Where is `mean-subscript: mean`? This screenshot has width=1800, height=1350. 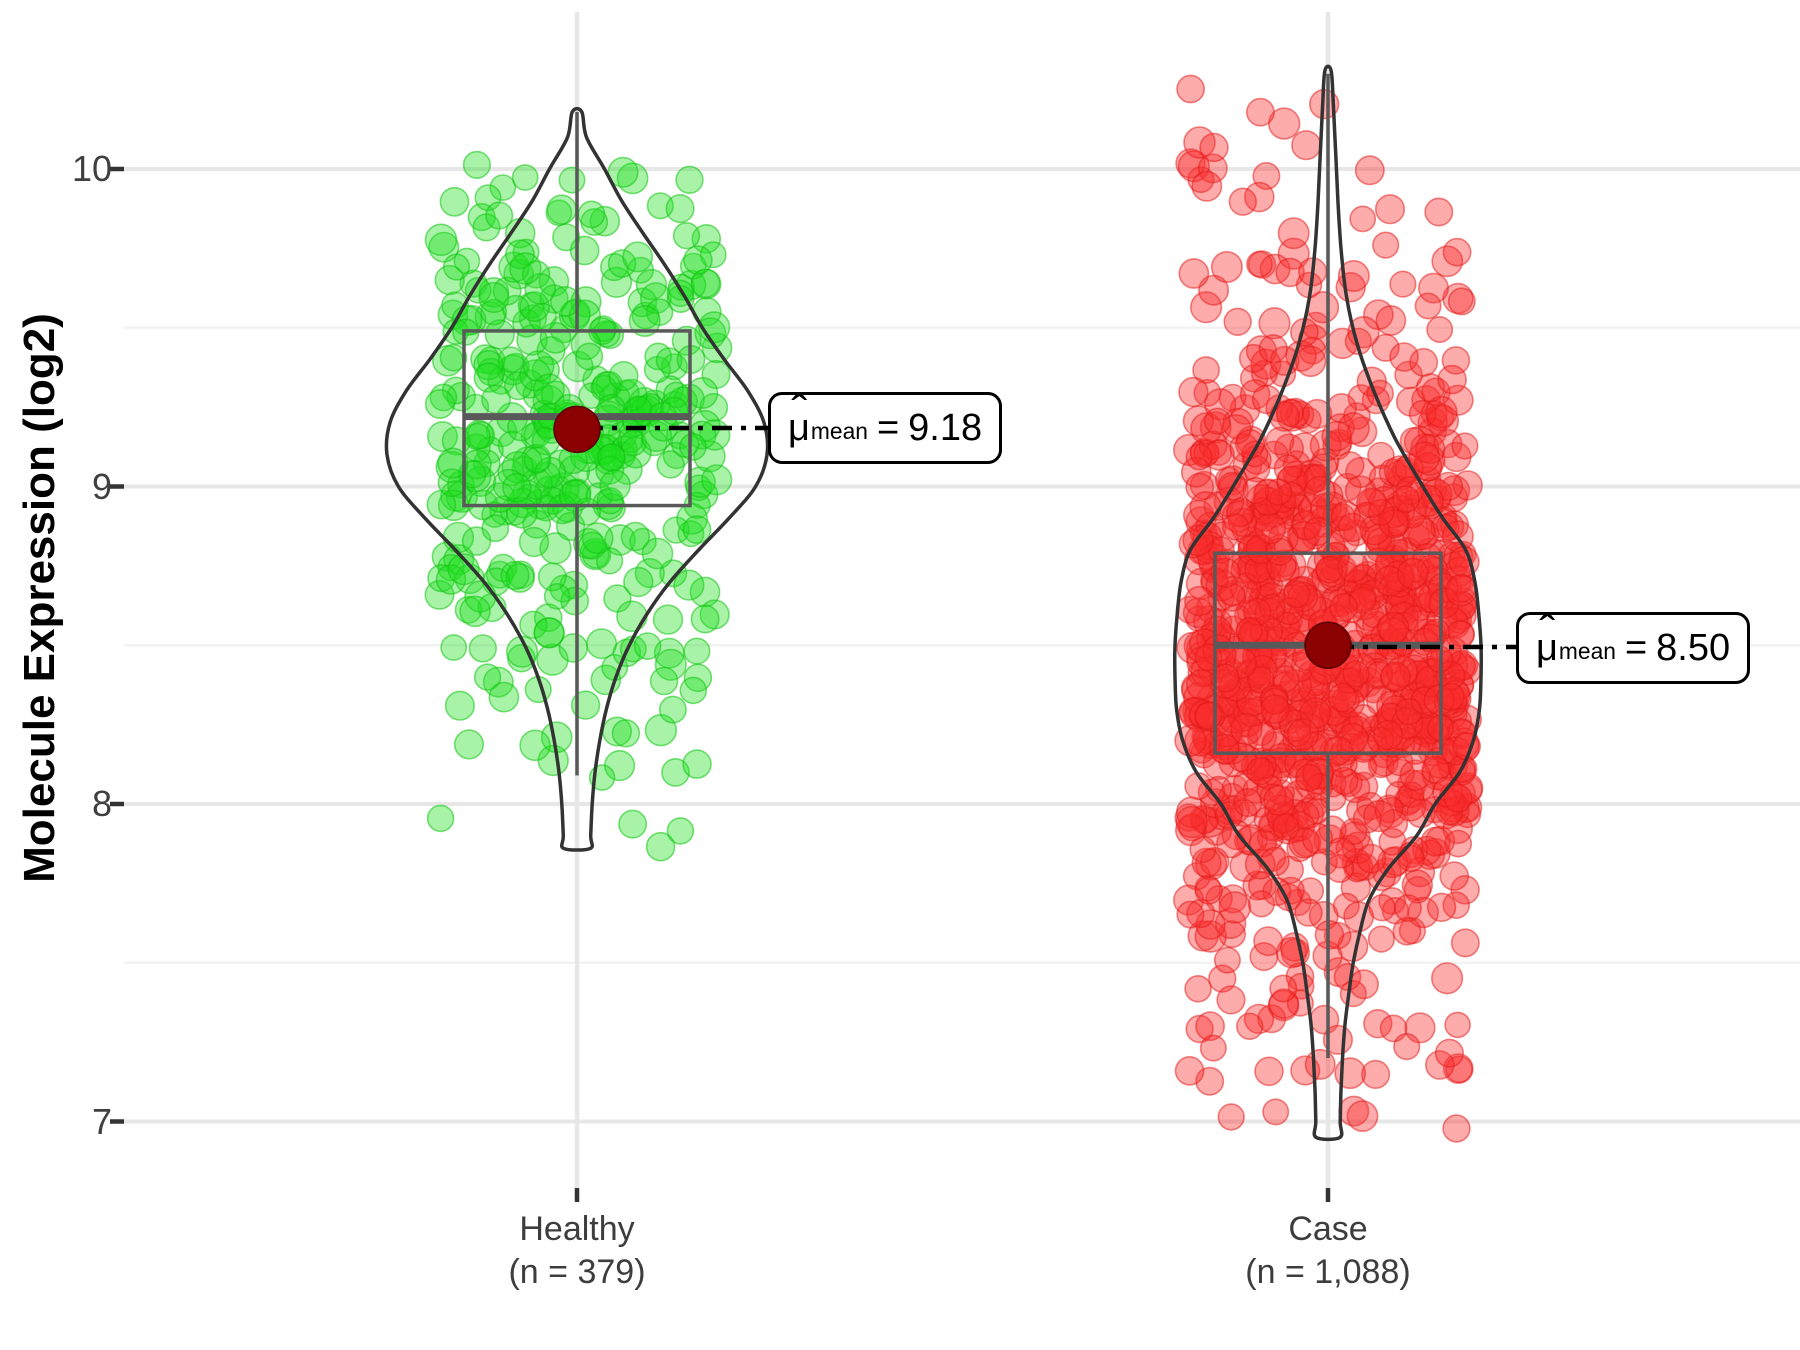
mean-subscript: mean is located at coordinates (839, 431).